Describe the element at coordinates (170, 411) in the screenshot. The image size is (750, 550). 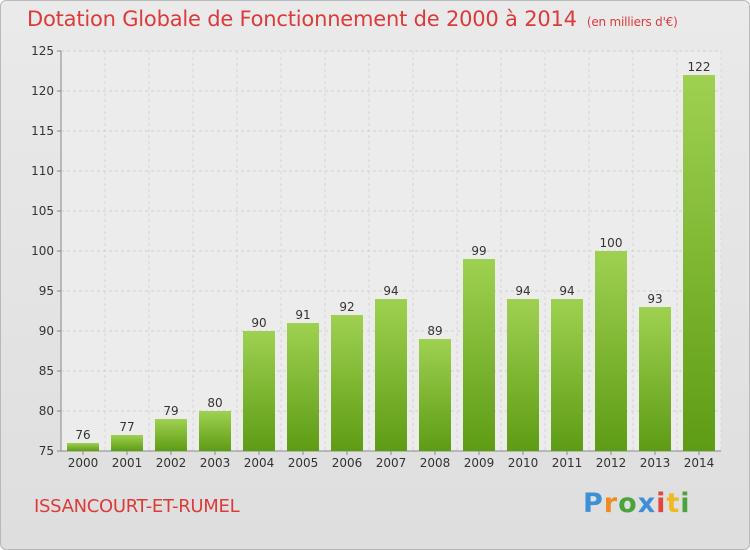
I see `bar-value-label: 79` at that location.